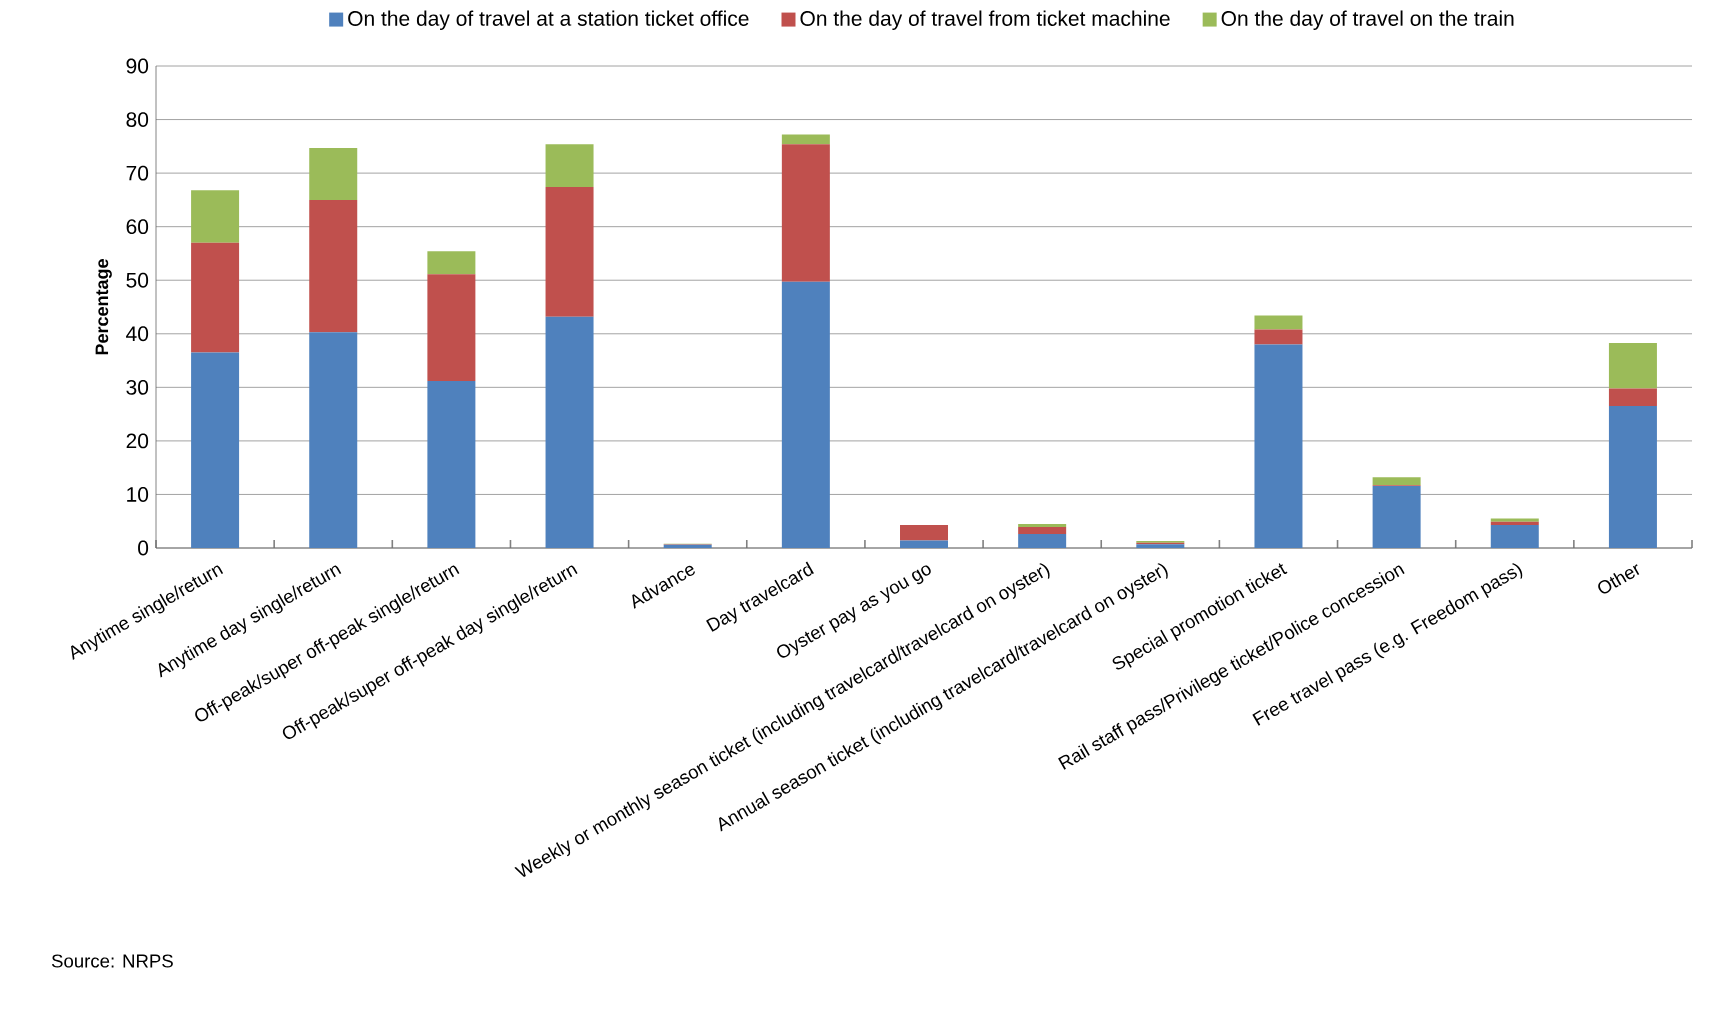 The height and width of the screenshot is (1009, 1709). What do you see at coordinates (137, 66) in the screenshot?
I see `y-tick-label: 90` at bounding box center [137, 66].